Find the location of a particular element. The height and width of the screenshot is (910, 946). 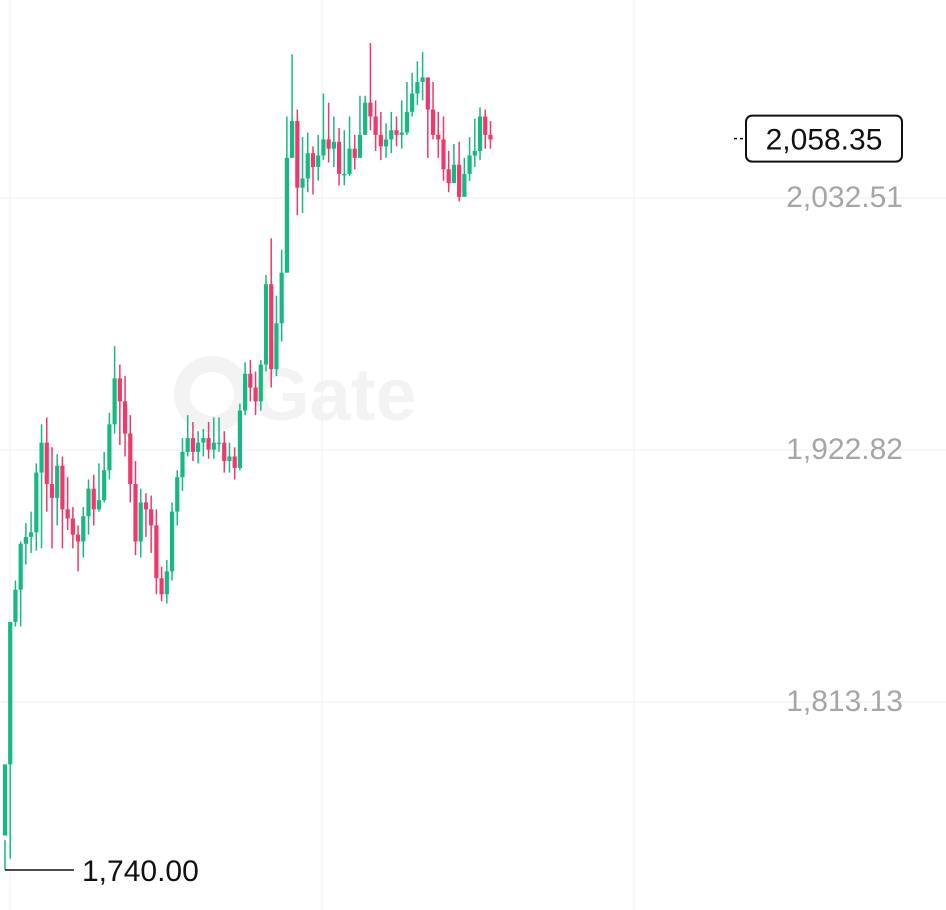

watermark-text: Gate is located at coordinates (334, 394).